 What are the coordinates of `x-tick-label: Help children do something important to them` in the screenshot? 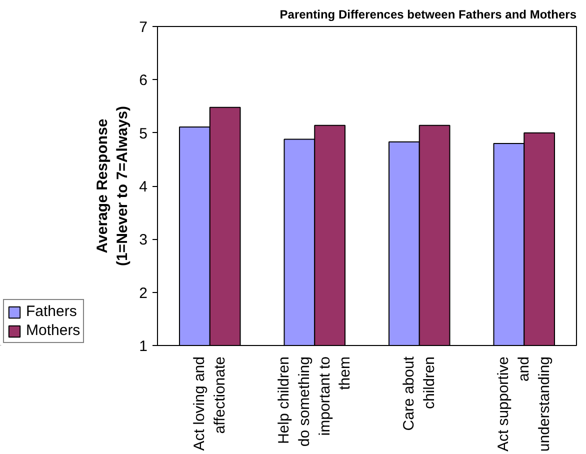 It's located at (315, 401).